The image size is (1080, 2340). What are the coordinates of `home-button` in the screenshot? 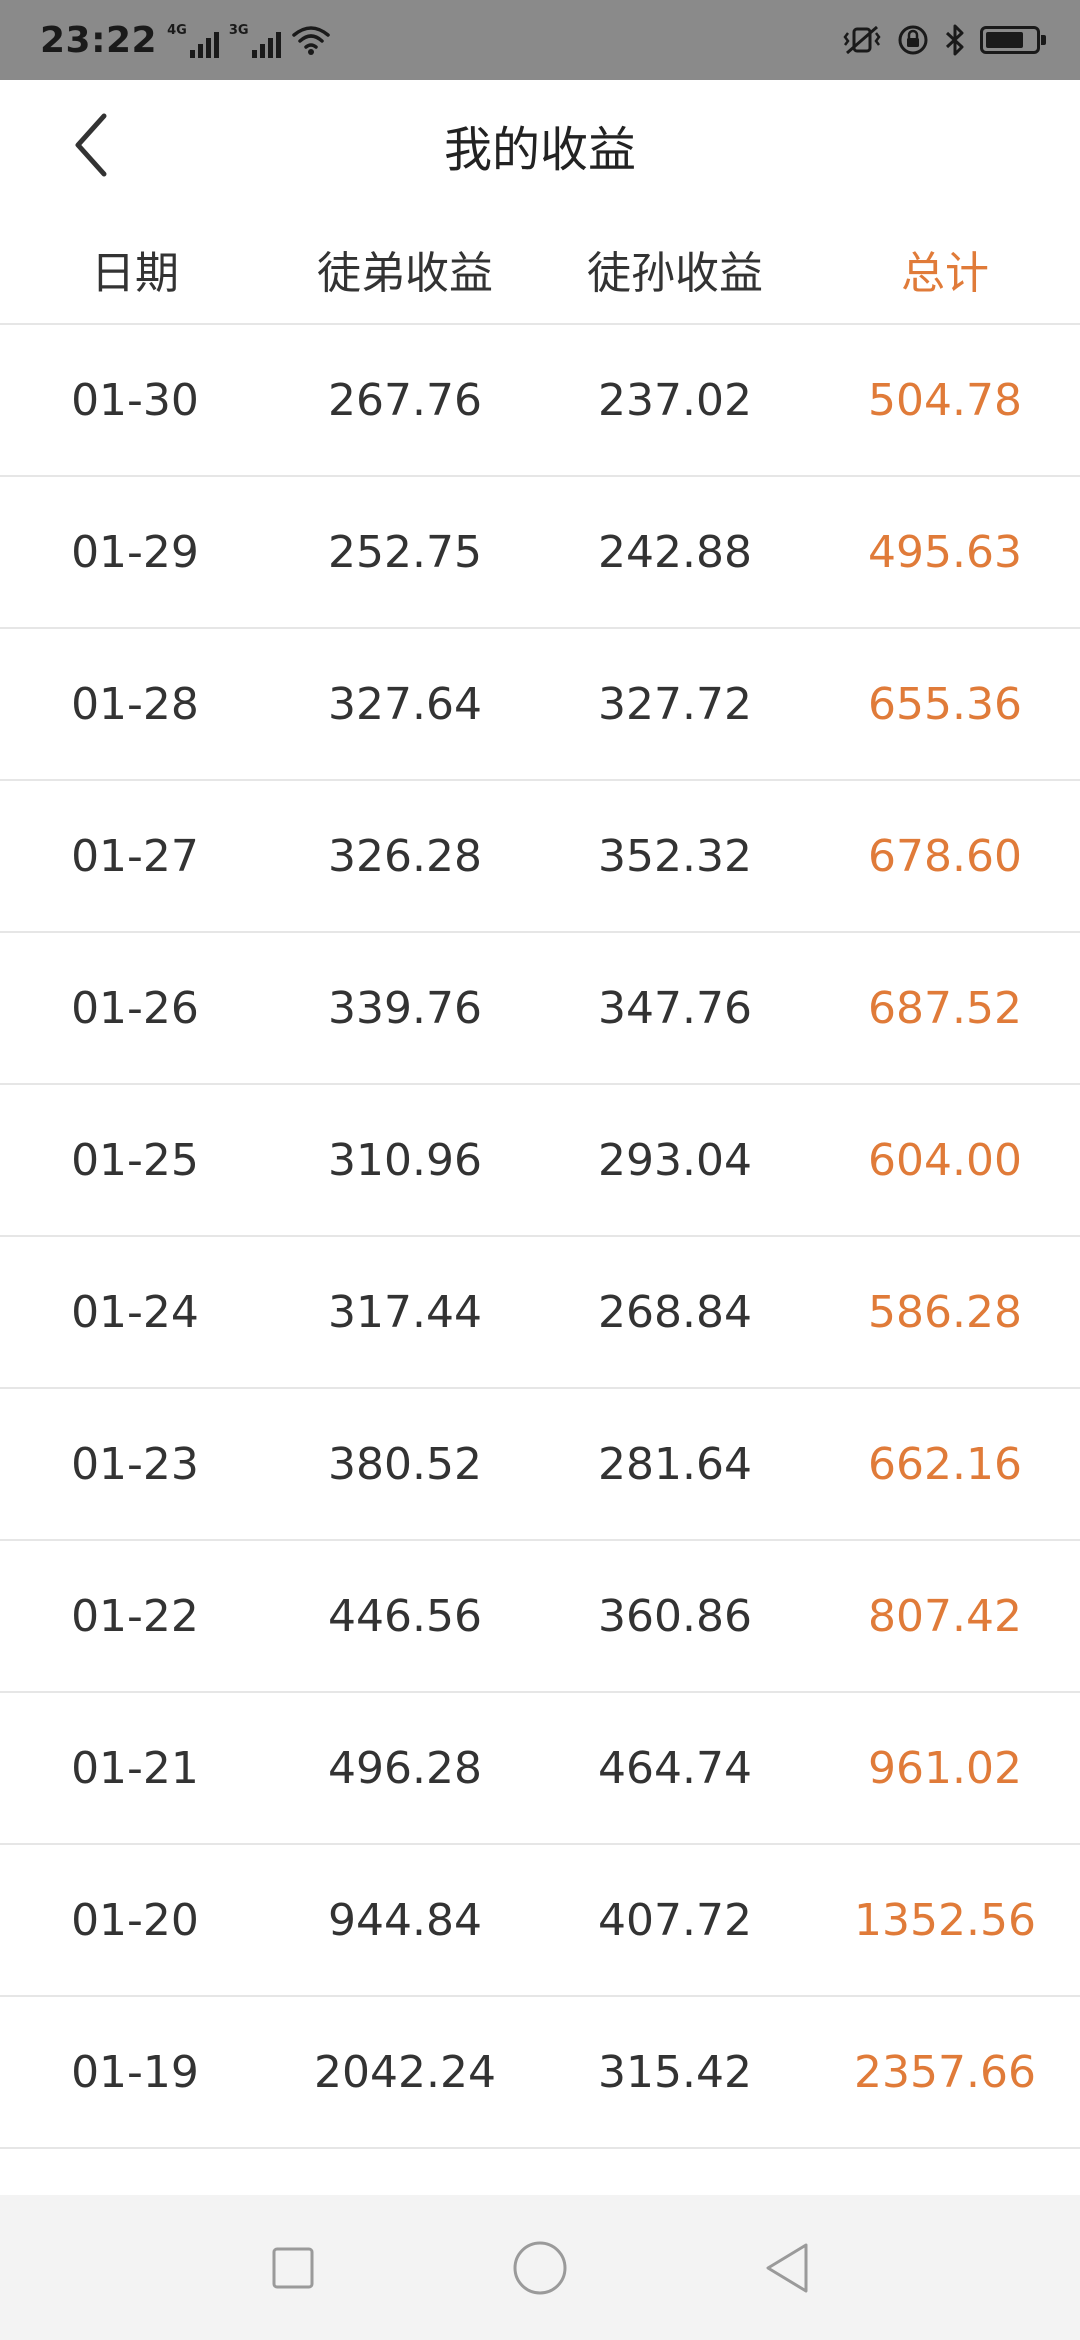 It's located at (540, 2268).